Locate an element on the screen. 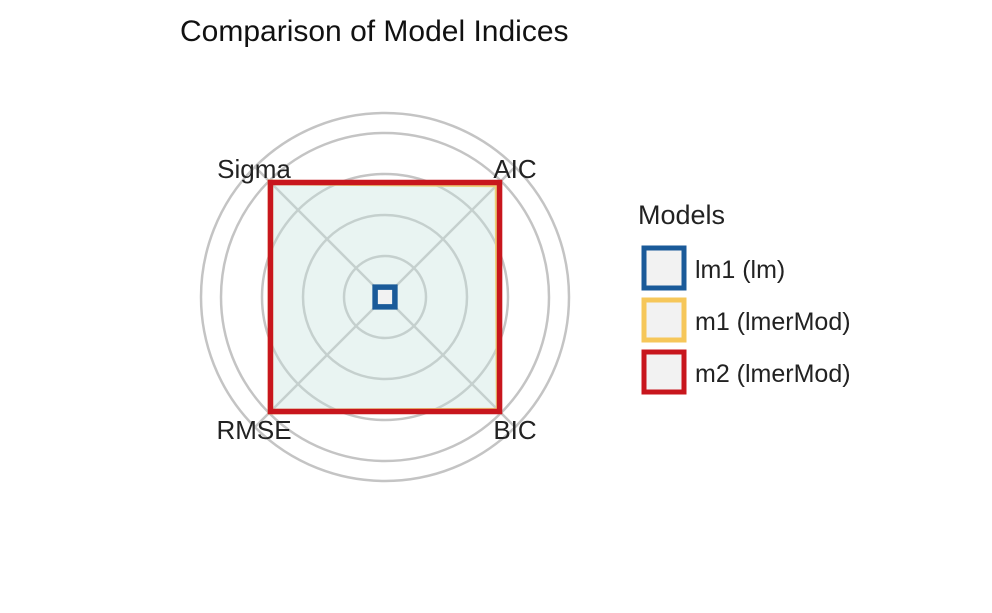 The height and width of the screenshot is (613, 992). legend-items: lm1 (lm) m1 (lmerMod) m2 (lmerMod) is located at coordinates (746, 320).